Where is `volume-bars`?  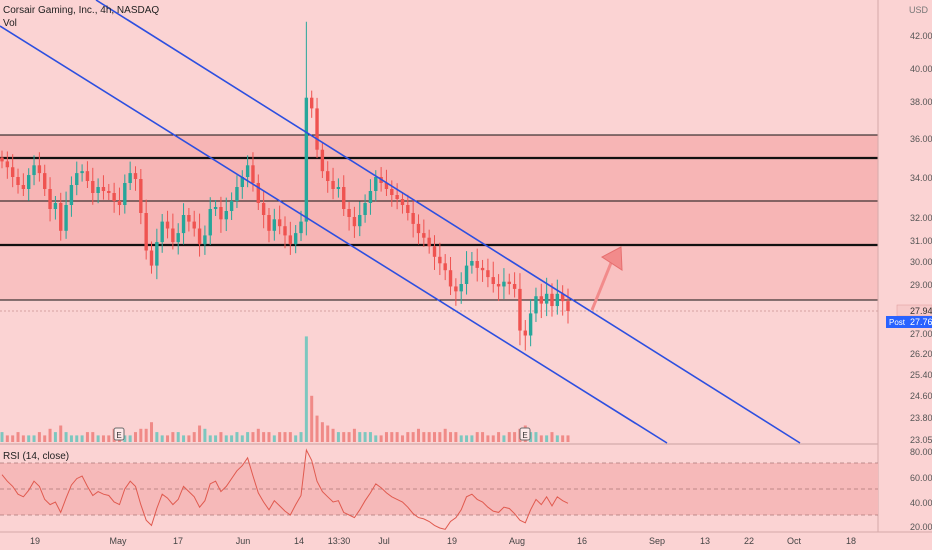 volume-bars is located at coordinates (285, 389).